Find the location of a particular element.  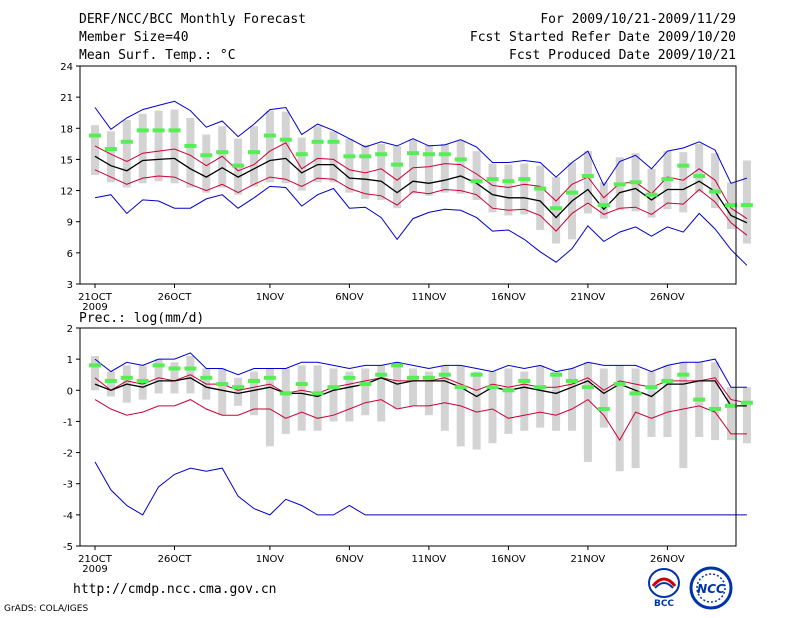

temp-ytick-label: 6 is located at coordinates (70, 254).